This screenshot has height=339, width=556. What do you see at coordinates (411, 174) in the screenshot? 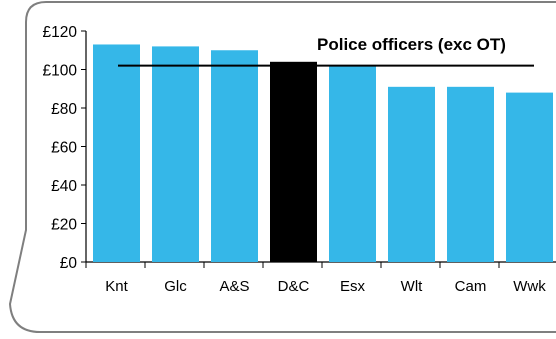
I see `bar-wlt` at bounding box center [411, 174].